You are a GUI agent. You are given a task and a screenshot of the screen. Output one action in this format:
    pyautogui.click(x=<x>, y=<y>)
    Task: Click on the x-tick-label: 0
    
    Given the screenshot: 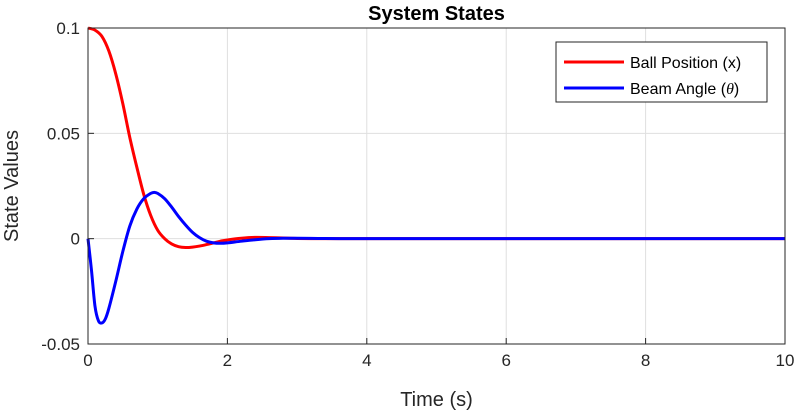 What is the action you would take?
    pyautogui.click(x=87, y=360)
    